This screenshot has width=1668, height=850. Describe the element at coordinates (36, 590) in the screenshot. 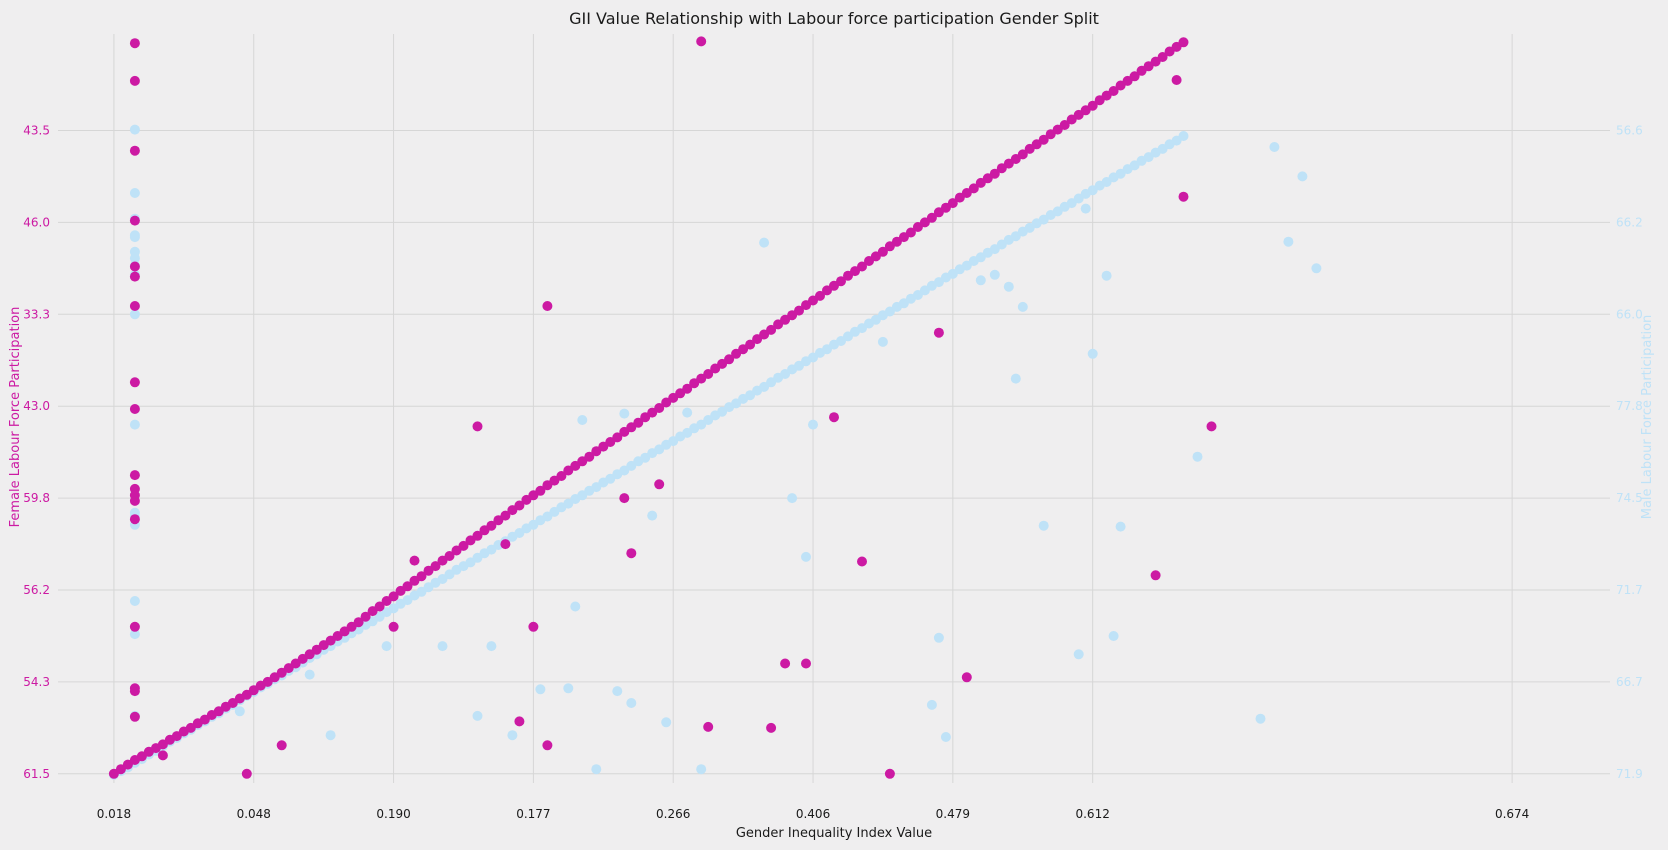

I see `left-y-tick-label: 56.2` at that location.